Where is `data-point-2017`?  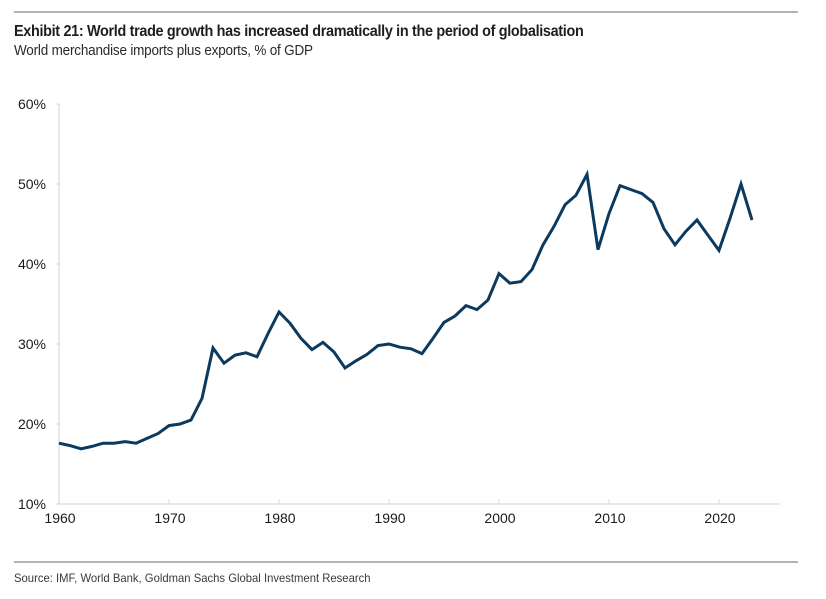 data-point-2017 is located at coordinates (686, 231).